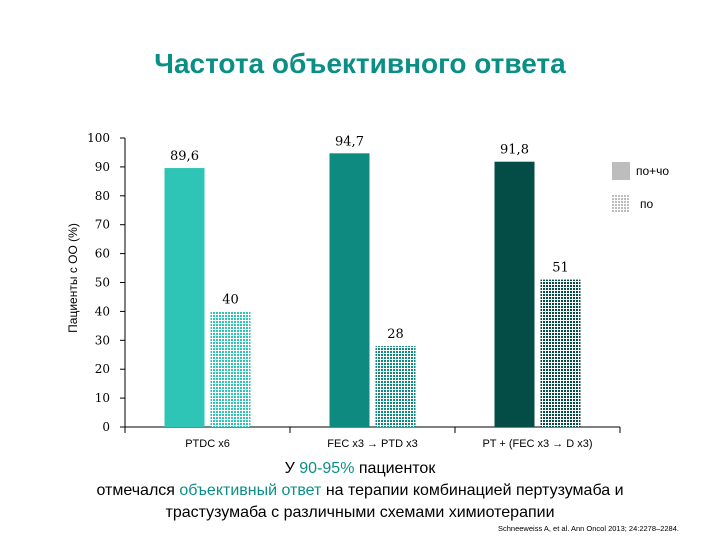 The width and height of the screenshot is (720, 540). I want to click on legend-swatch-po, so click(621, 203).